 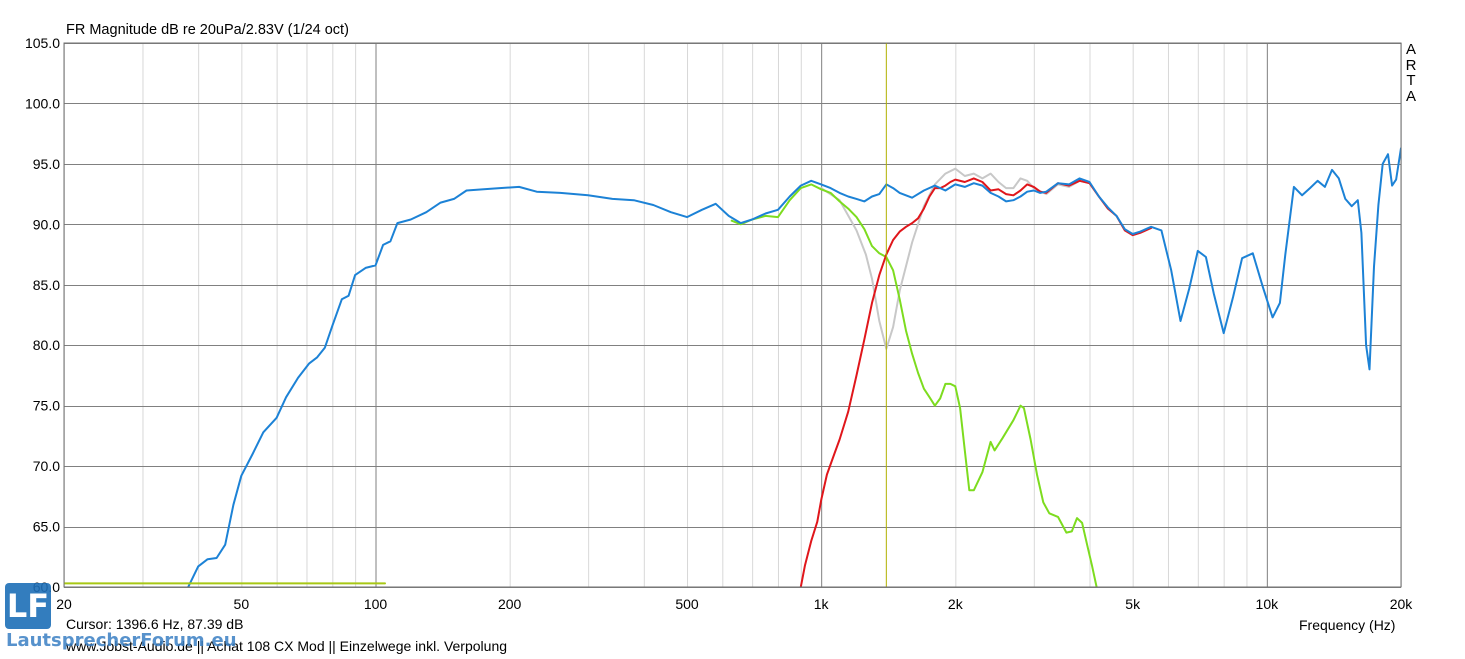 What do you see at coordinates (822, 604) in the screenshot?
I see `x-tick-label: 1k` at bounding box center [822, 604].